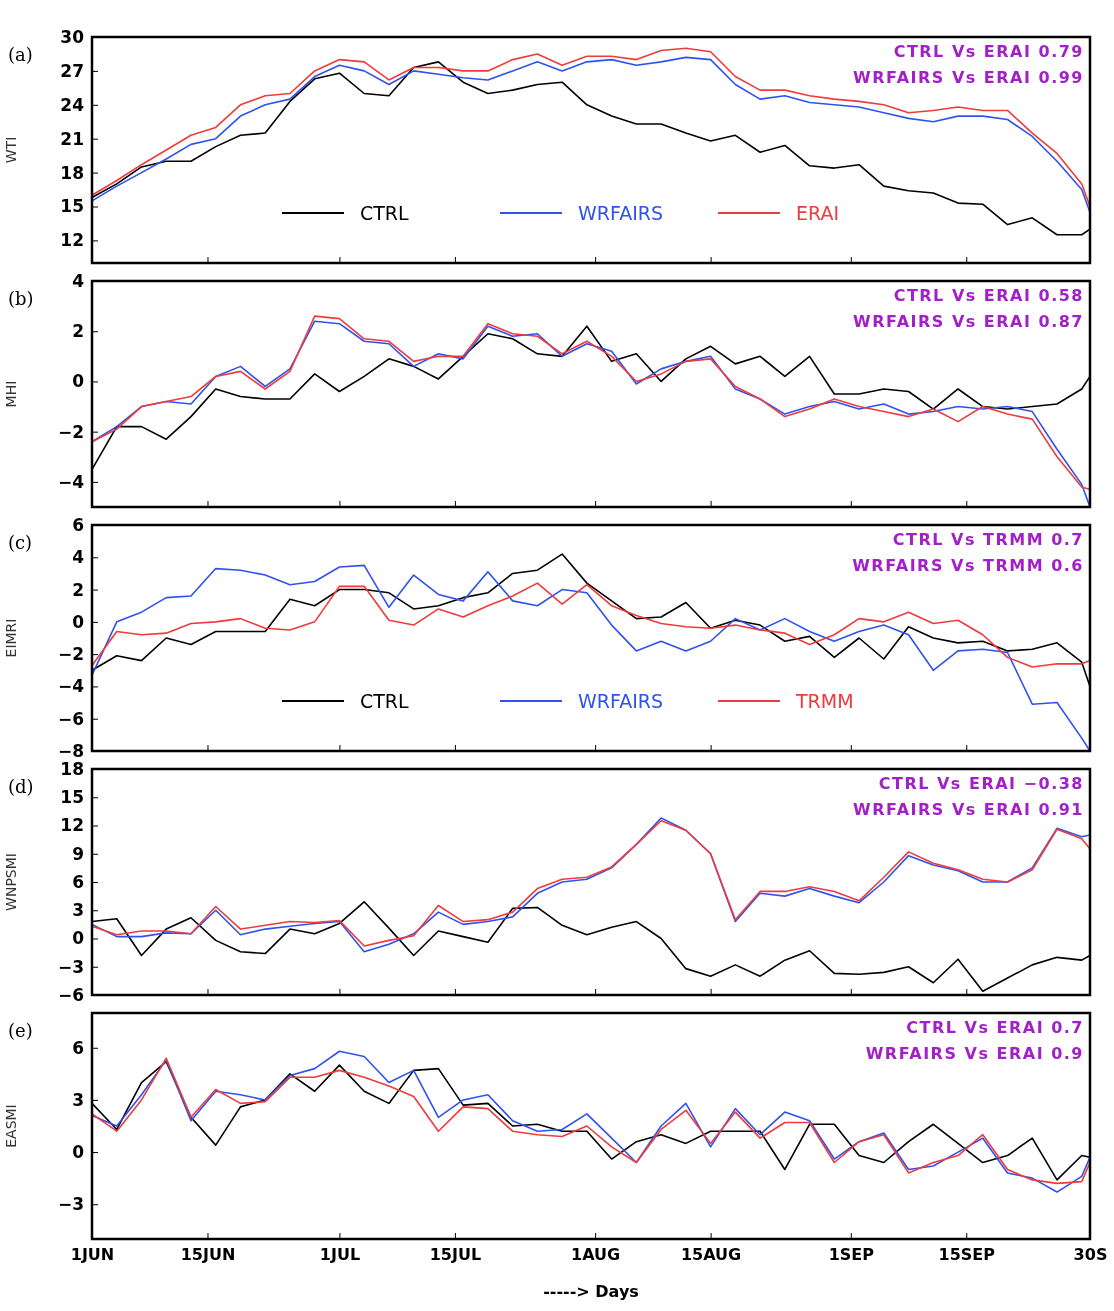  What do you see at coordinates (208, 1255) in the screenshot?
I see `x-tick-label: 15JUN` at bounding box center [208, 1255].